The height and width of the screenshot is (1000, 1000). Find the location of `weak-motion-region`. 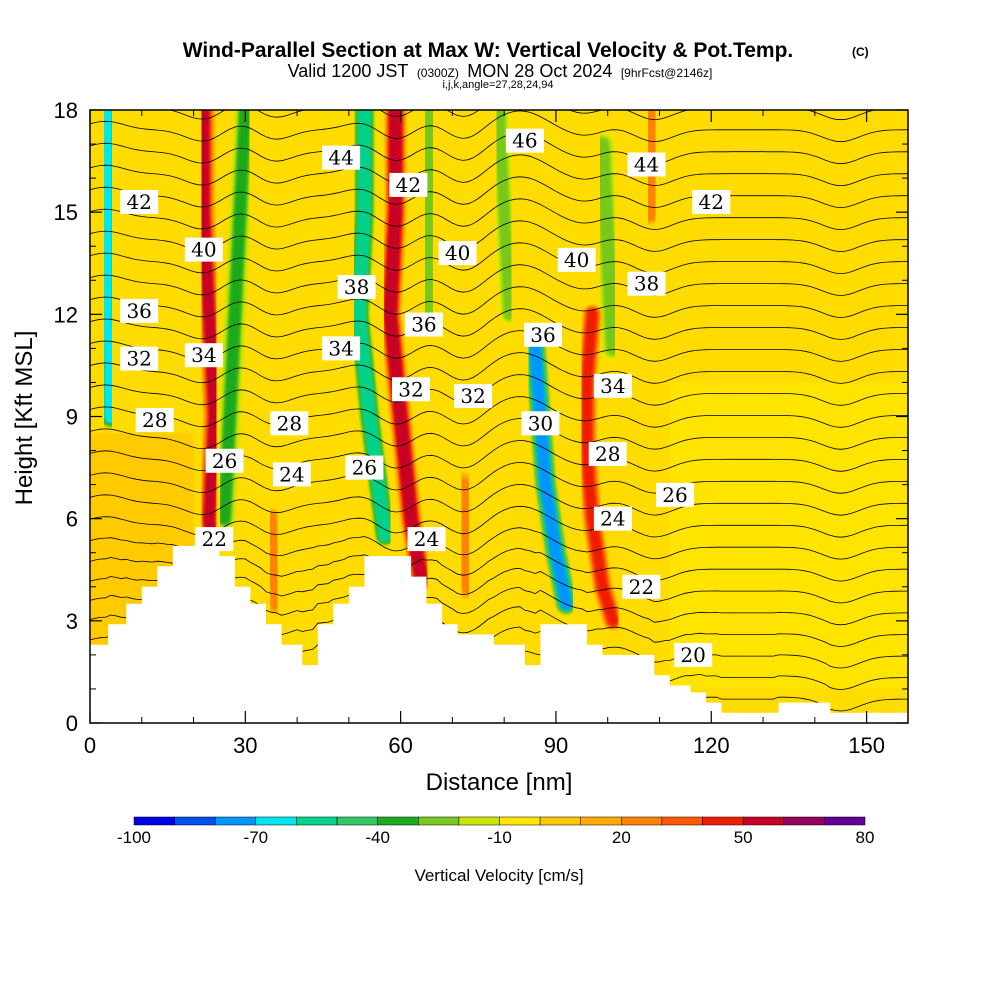

weak-motion-region is located at coordinates (788, 535).